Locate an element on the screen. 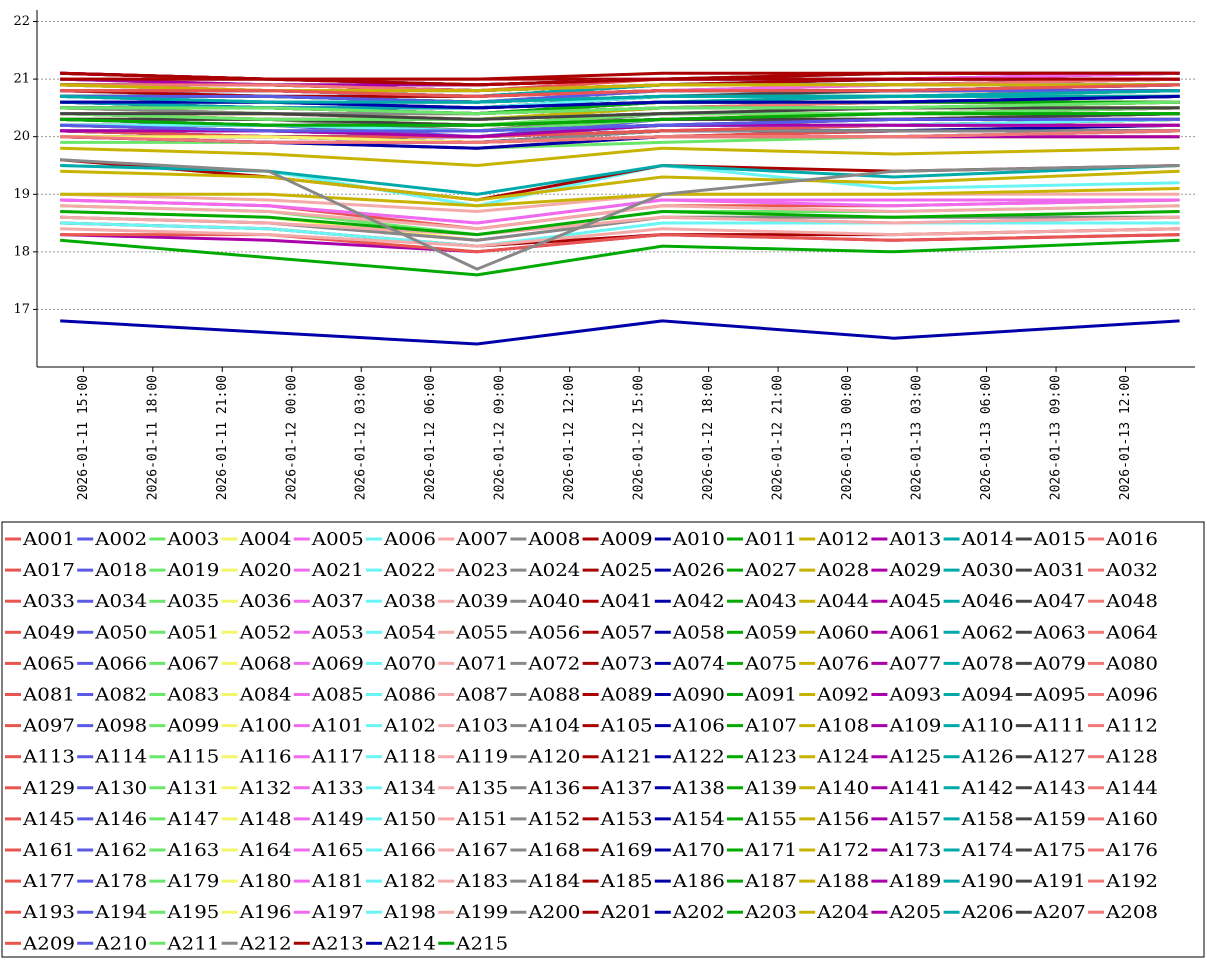 This screenshot has height=960, width=1207. legend-label: A075 is located at coordinates (770, 663).